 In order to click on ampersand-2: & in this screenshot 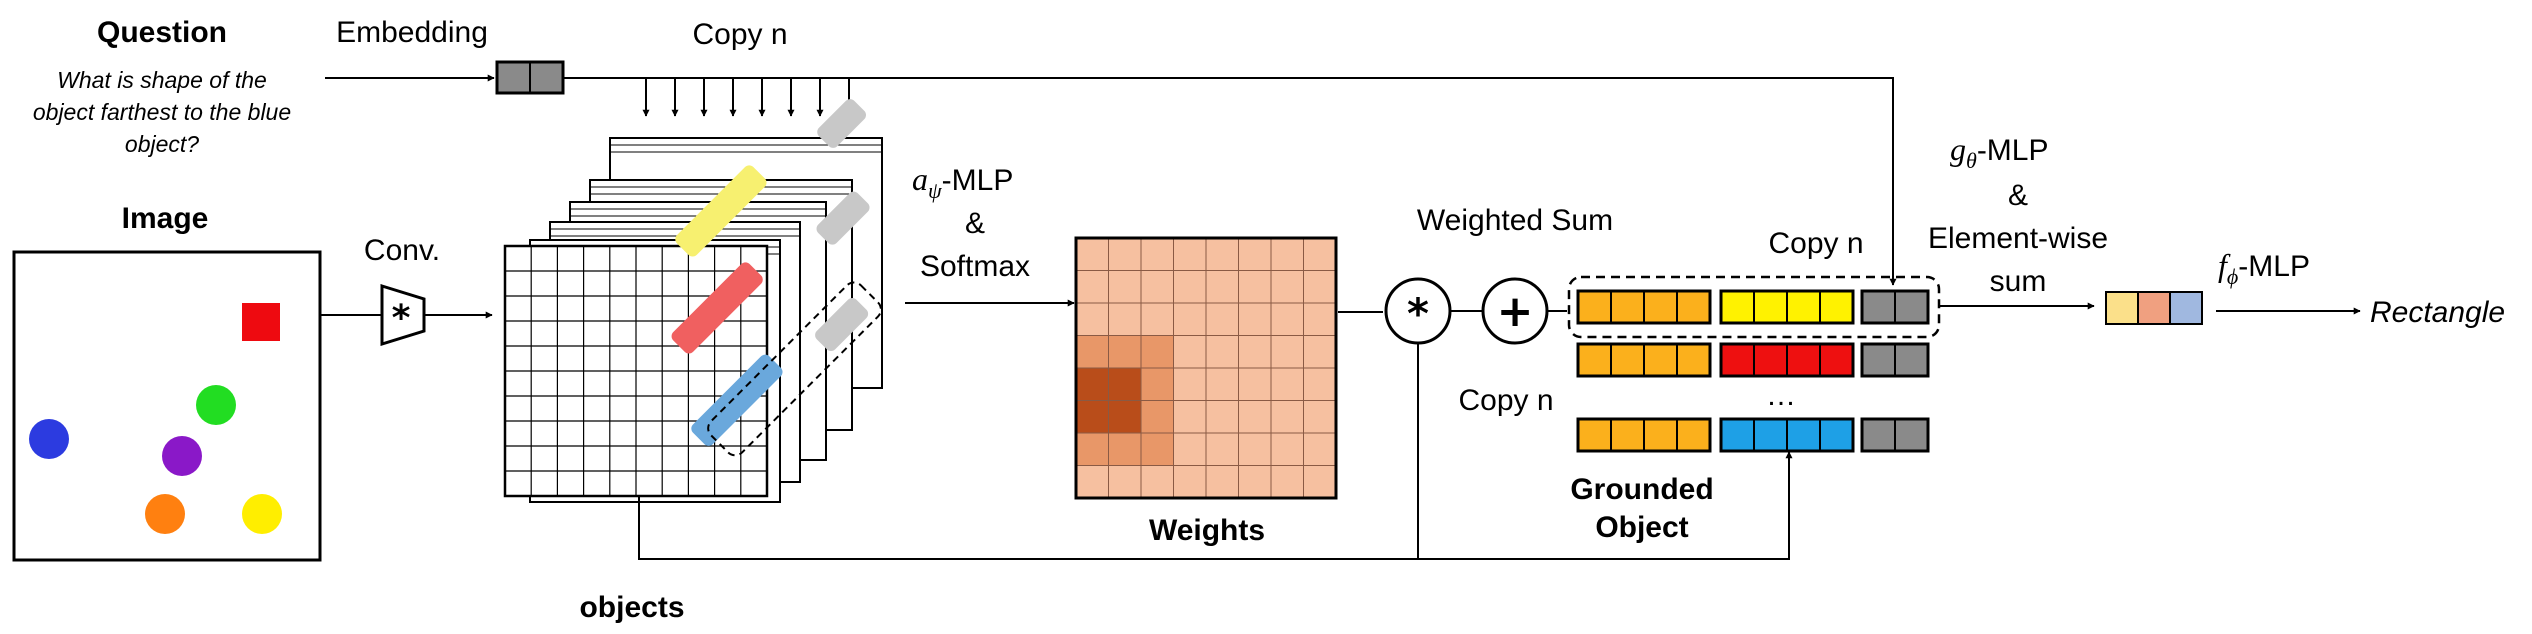, I will do `click(2018, 195)`.